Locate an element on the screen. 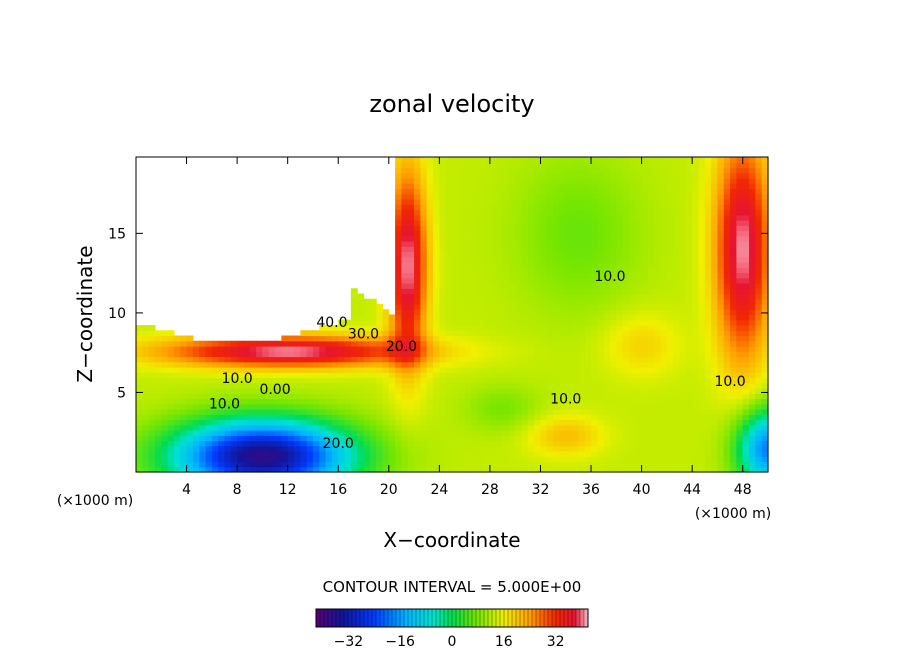  colorbar-swatch is located at coordinates (446, 618).